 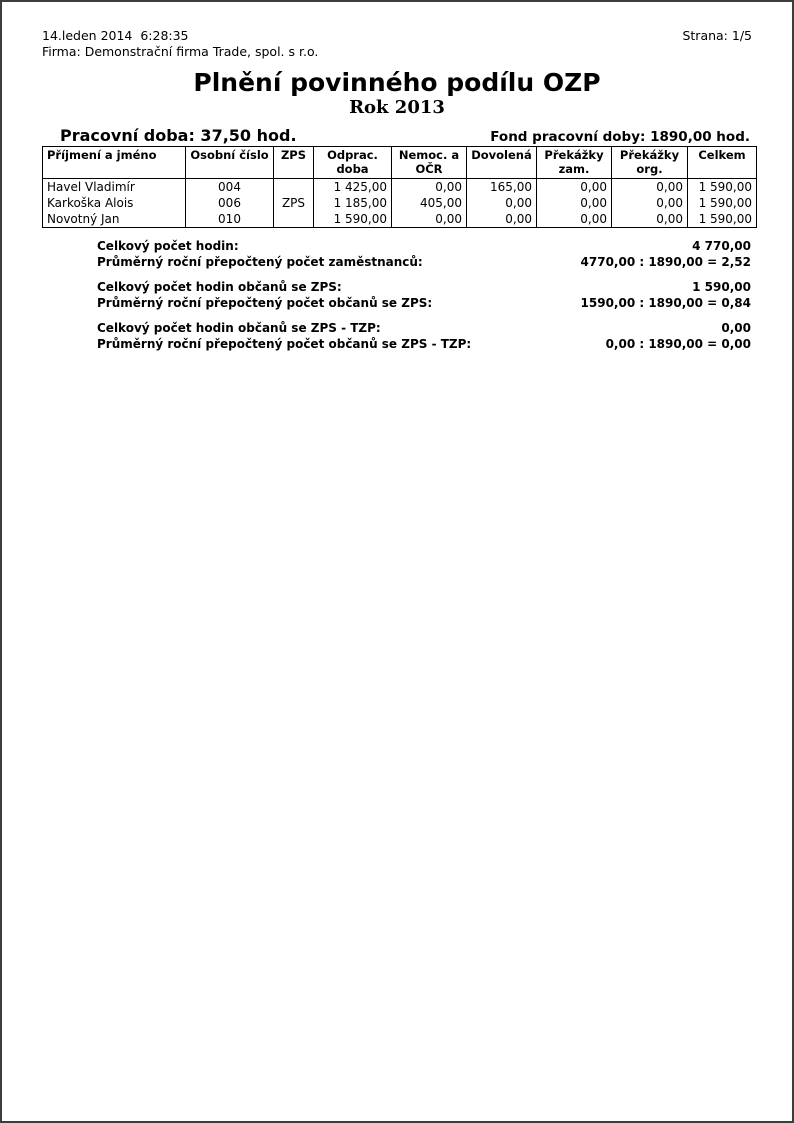 I want to click on col-header-worked-time: Odprac. doba, so click(x=352, y=162).